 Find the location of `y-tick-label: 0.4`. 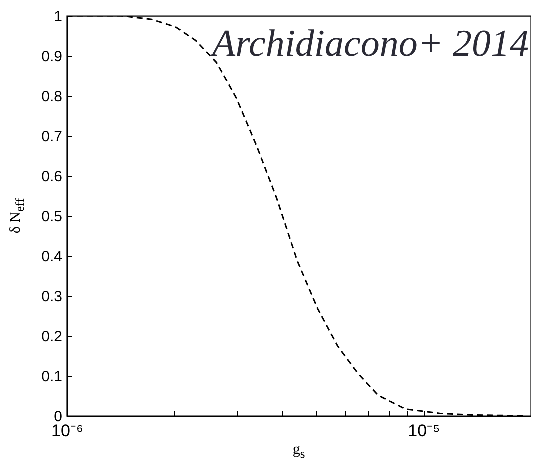

y-tick-label: 0.4 is located at coordinates (52, 257).